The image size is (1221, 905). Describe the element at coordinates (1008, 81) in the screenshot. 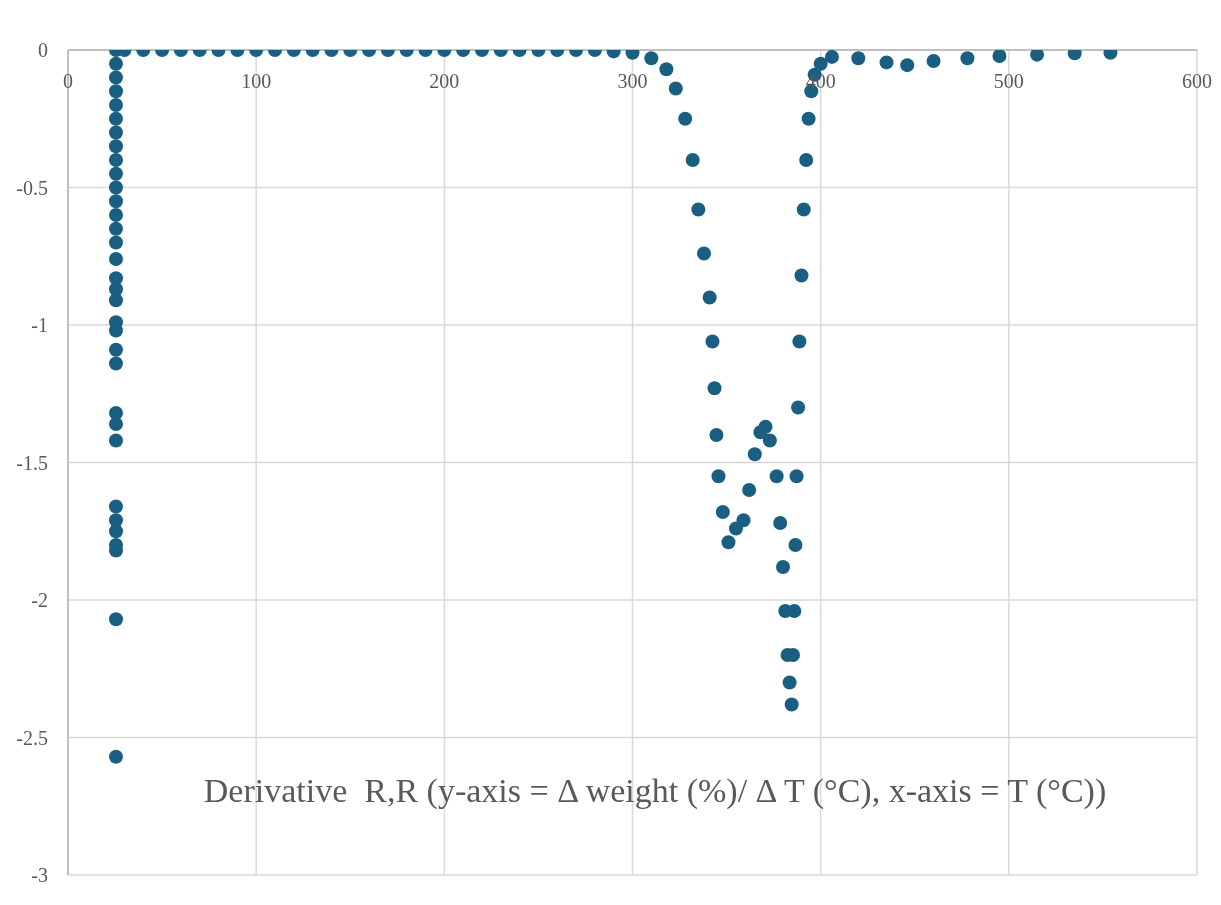

I see `x-tick-label: 500` at that location.